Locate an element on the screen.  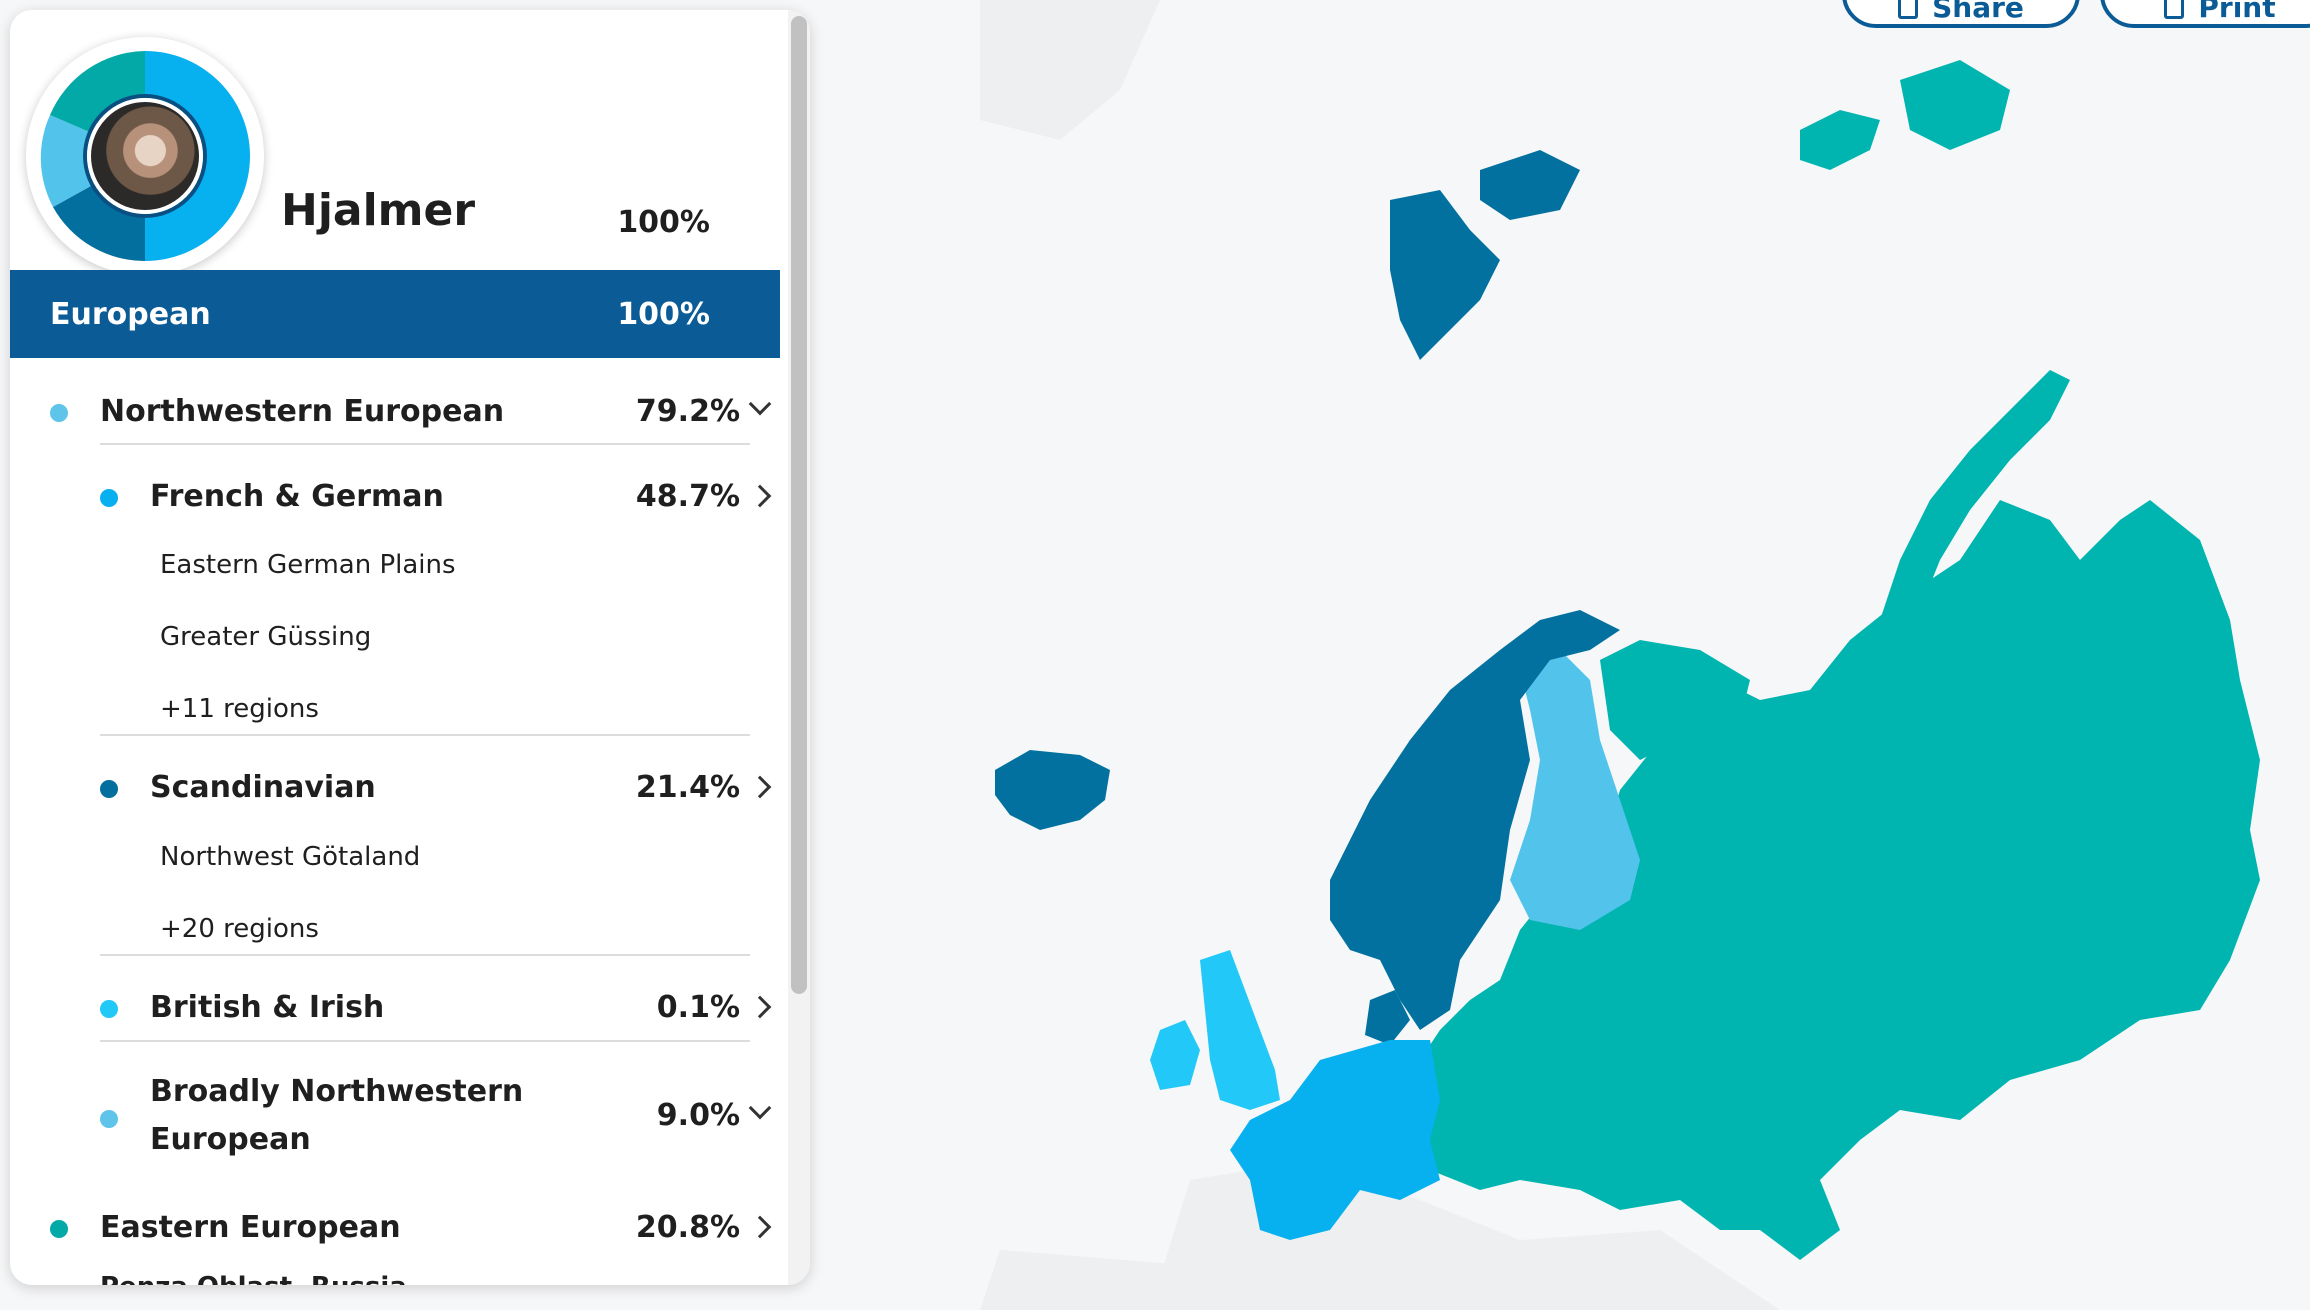
region-france-germany is located at coordinates (1335, 1140).